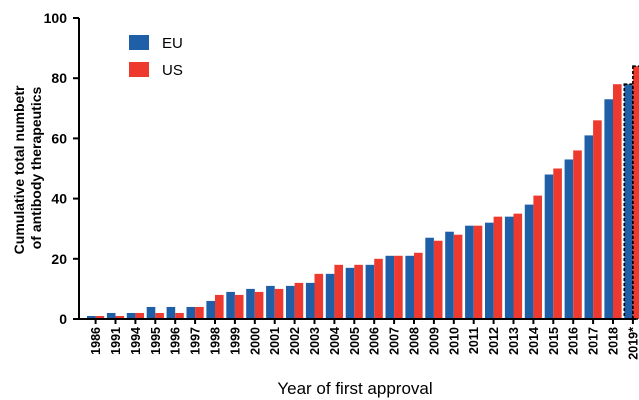  Describe the element at coordinates (96, 341) in the screenshot. I see `x-tick-label: 1986` at that location.